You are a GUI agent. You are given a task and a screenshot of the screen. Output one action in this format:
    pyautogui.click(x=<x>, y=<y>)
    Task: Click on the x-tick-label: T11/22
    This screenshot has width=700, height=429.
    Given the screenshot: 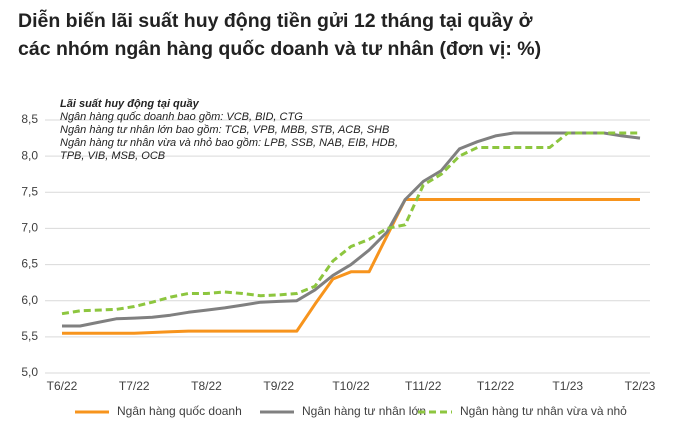 What is the action you would take?
    pyautogui.click(x=423, y=386)
    